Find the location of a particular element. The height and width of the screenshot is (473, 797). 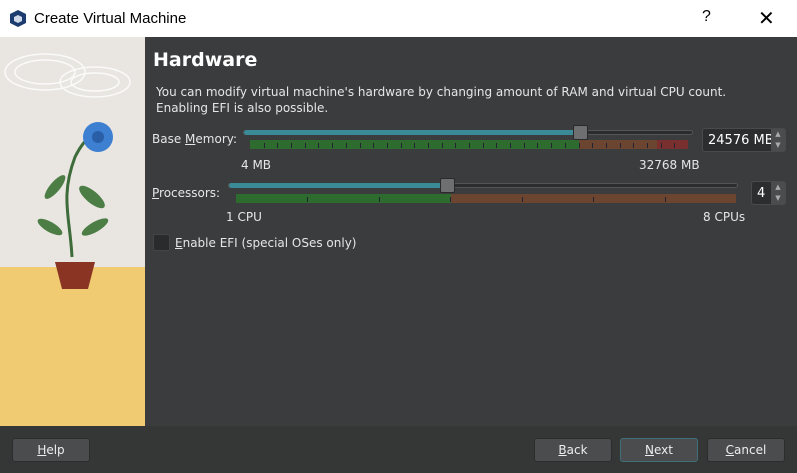

button-bar: Help Back Next Cancel is located at coordinates (398, 449).